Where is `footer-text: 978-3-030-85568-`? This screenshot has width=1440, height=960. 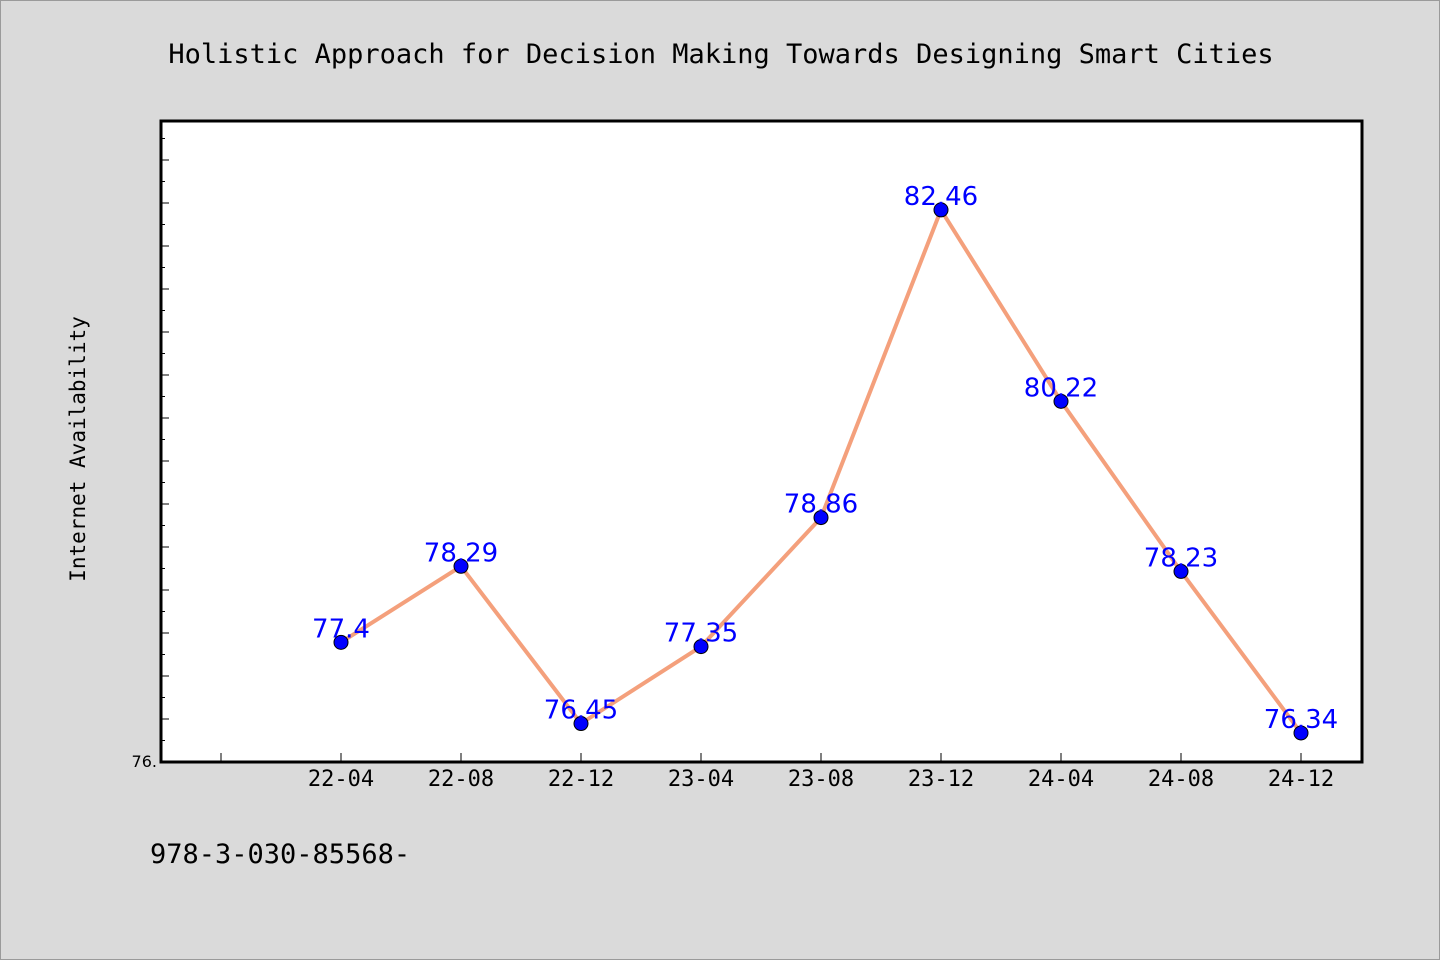 footer-text: 978-3-030-85568- is located at coordinates (280, 854).